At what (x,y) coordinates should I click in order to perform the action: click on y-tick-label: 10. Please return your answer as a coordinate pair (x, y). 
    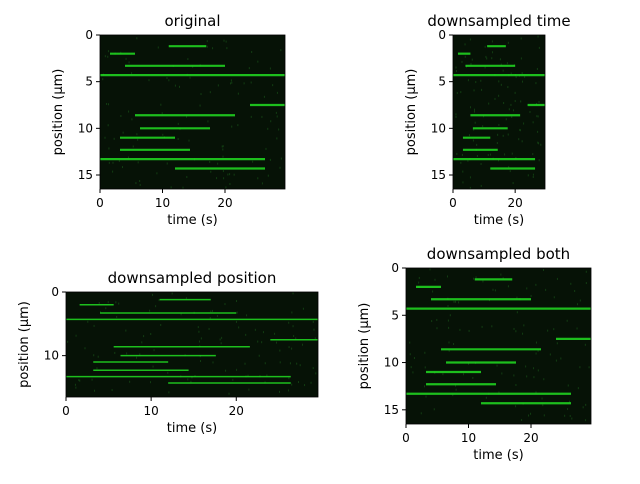
    Looking at the image, I should click on (51, 356).